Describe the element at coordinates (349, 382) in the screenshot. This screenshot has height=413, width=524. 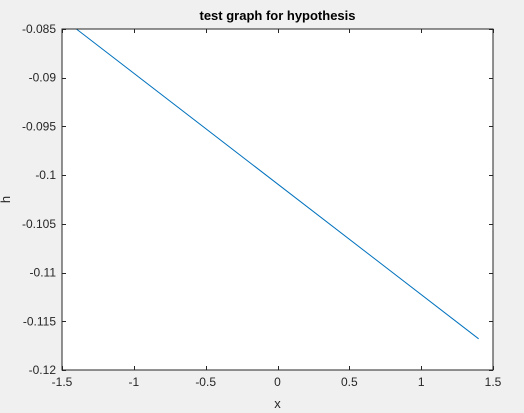
I see `x-tick-label: 0.5` at that location.